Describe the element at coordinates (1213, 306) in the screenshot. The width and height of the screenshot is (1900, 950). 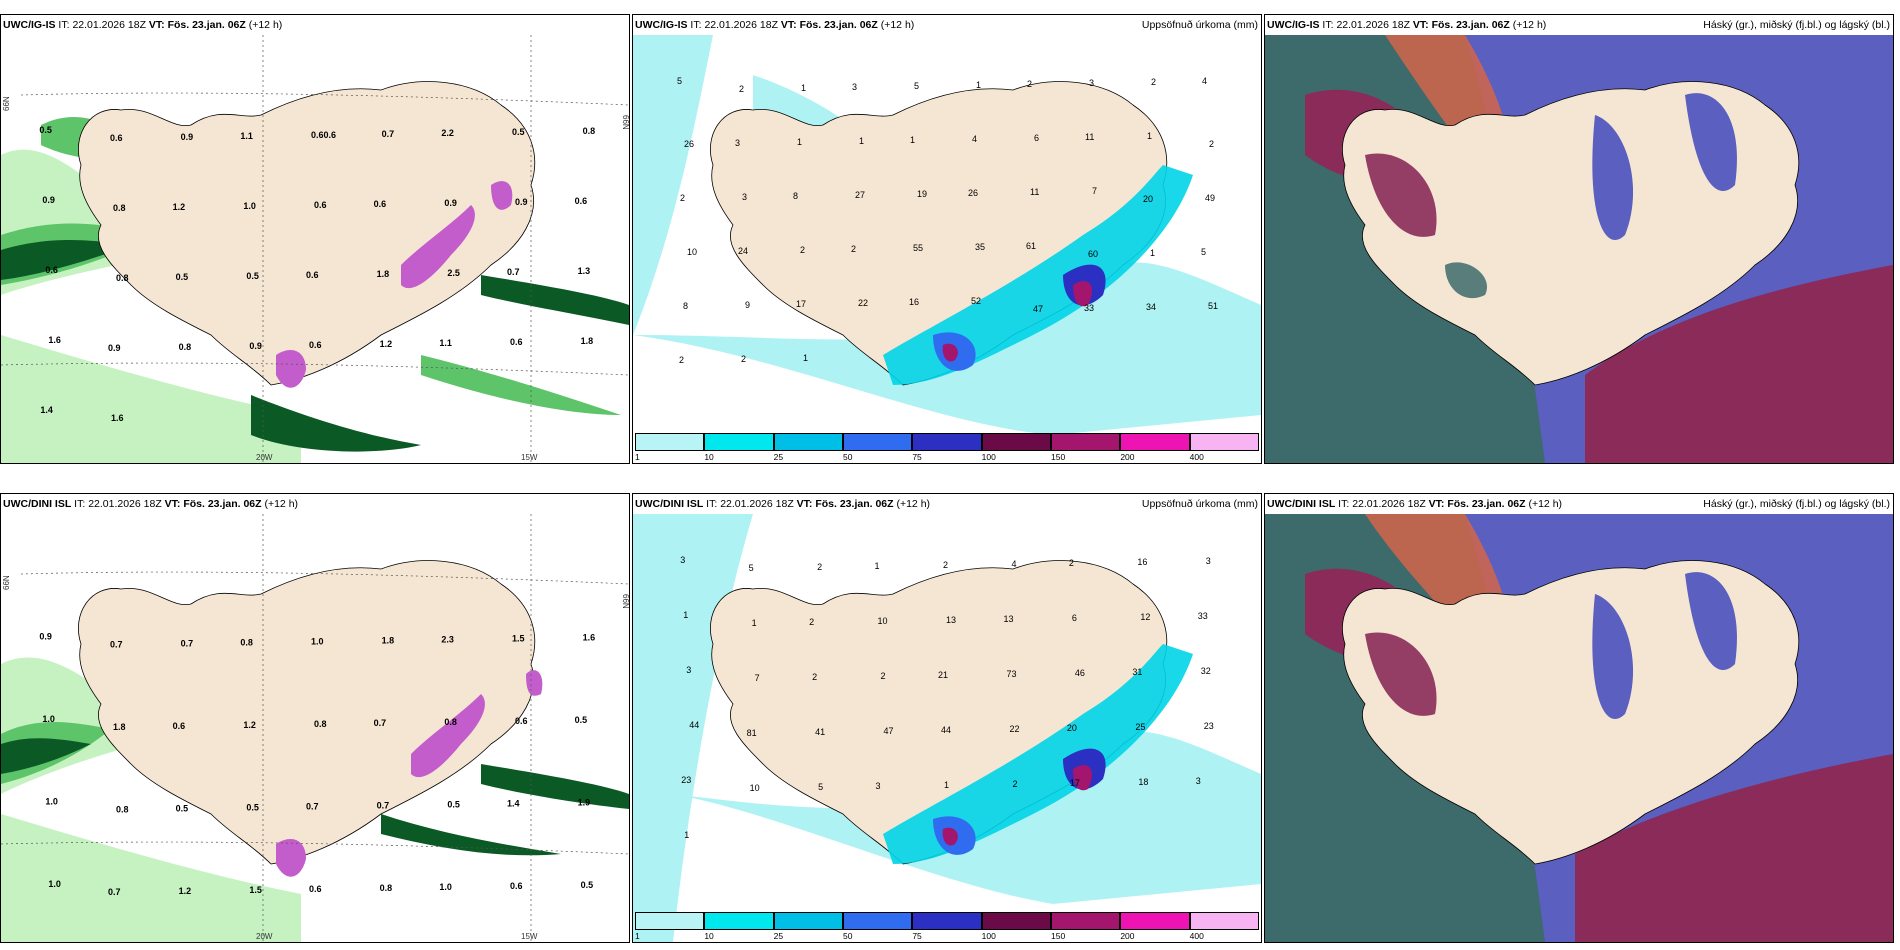
I see `map-value-label: 51` at that location.